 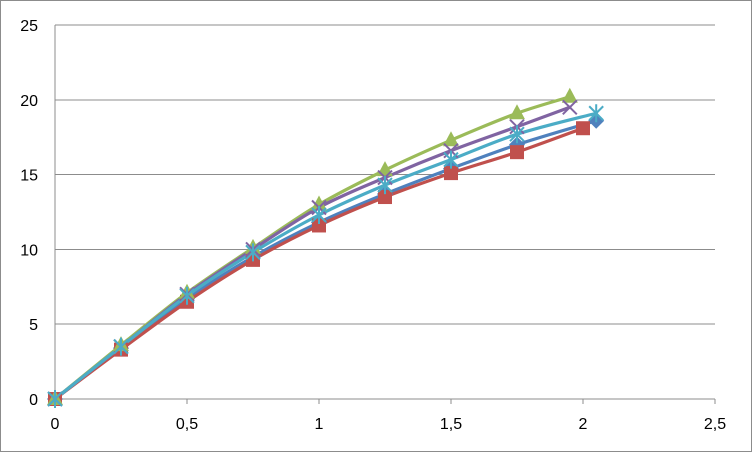 What do you see at coordinates (29, 176) in the screenshot?
I see `y-tick-label: 15` at bounding box center [29, 176].